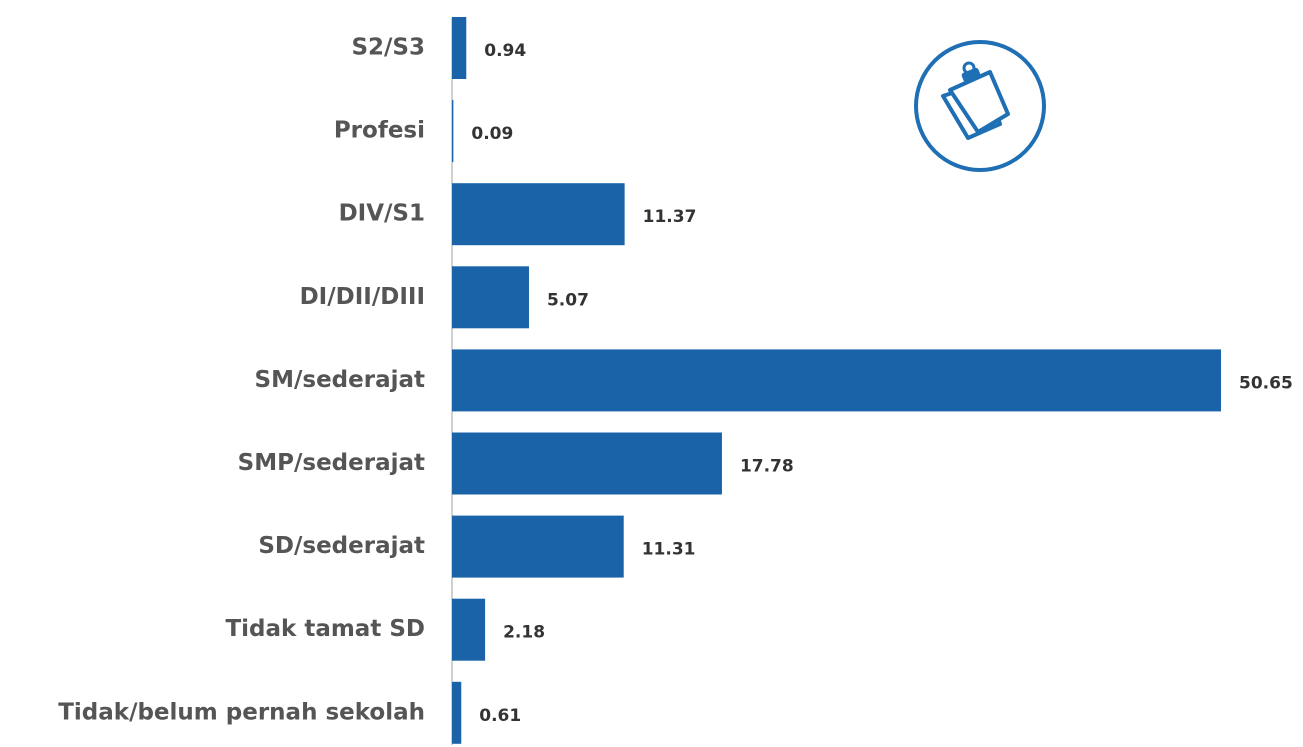 This screenshot has width=1303, height=747. I want to click on value-label: 0.09, so click(492, 134).